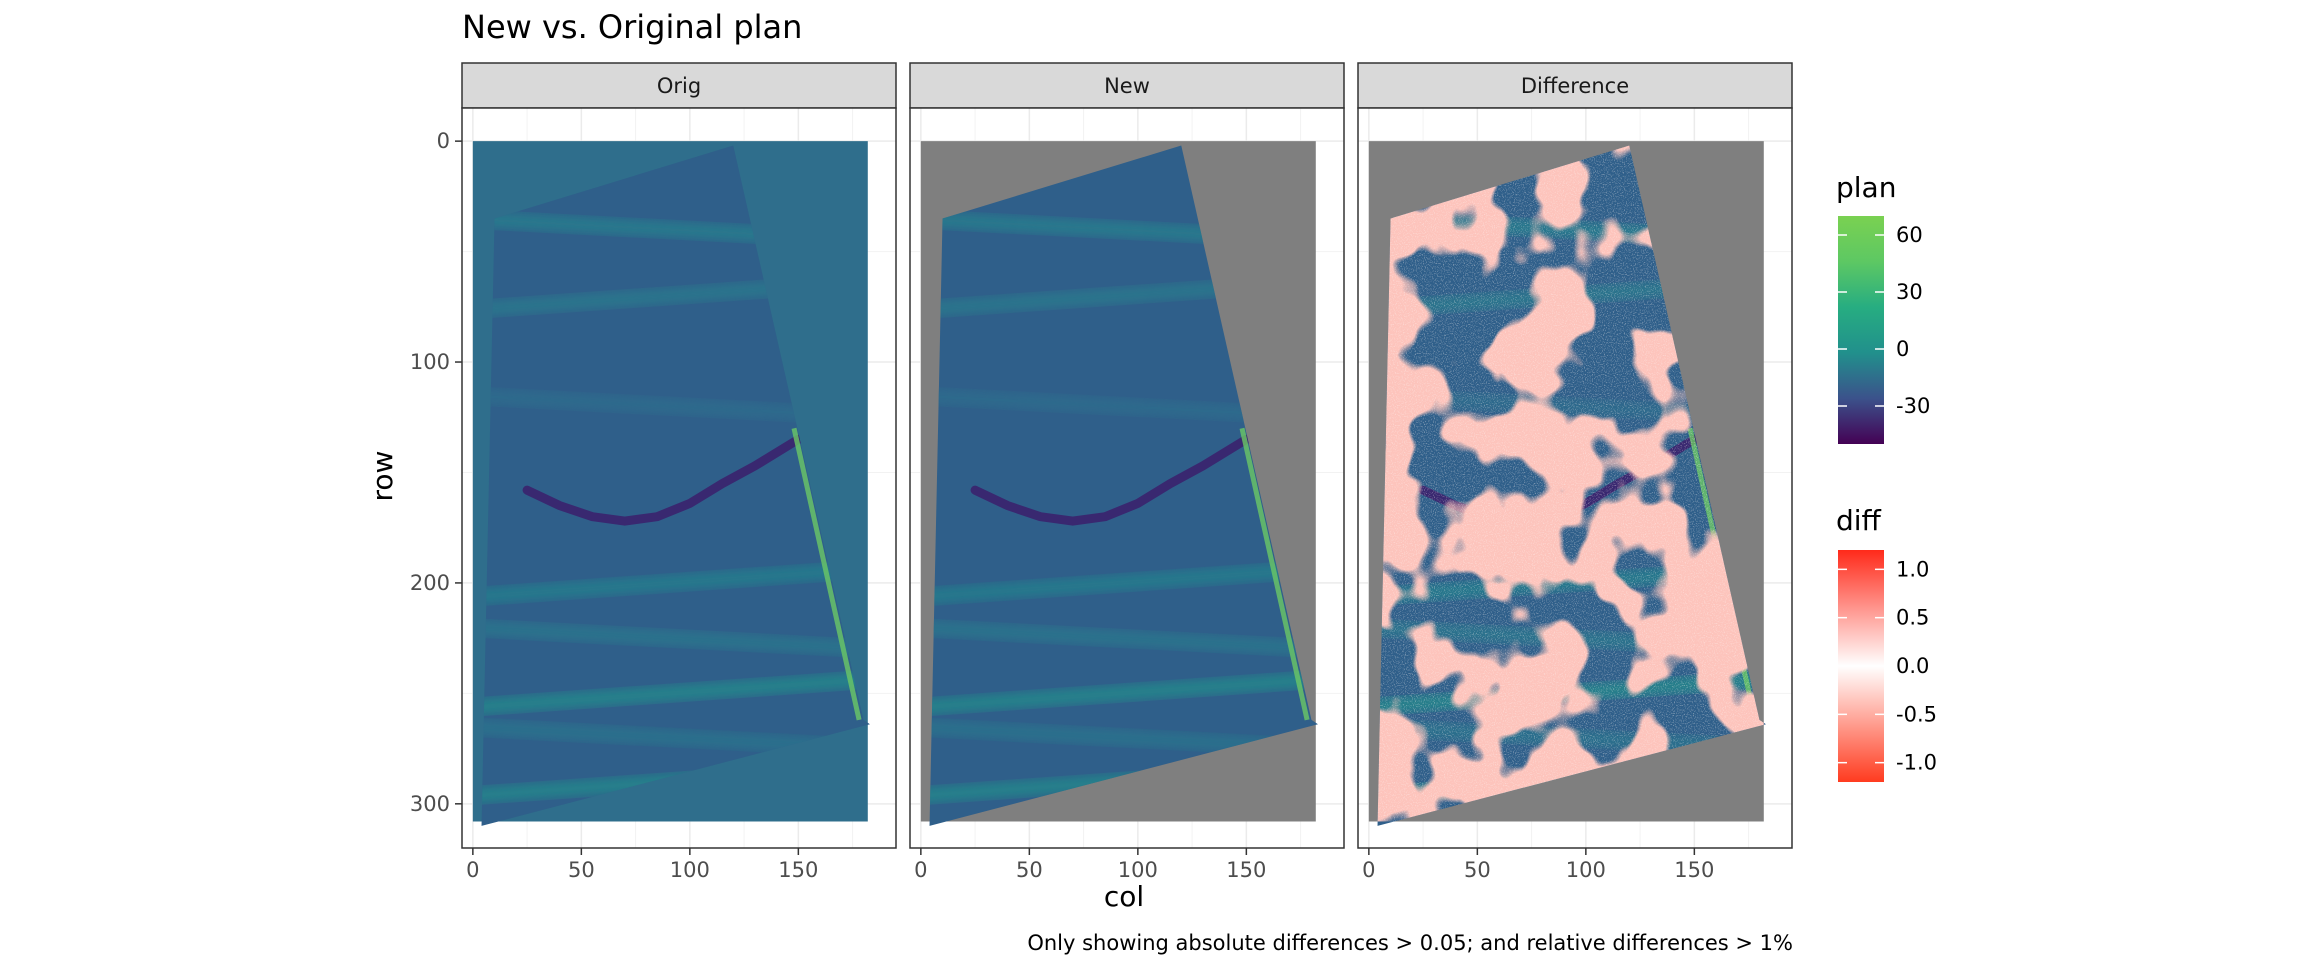 The width and height of the screenshot is (2304, 960). What do you see at coordinates (1861, 330) in the screenshot?
I see `plan-colorbar` at bounding box center [1861, 330].